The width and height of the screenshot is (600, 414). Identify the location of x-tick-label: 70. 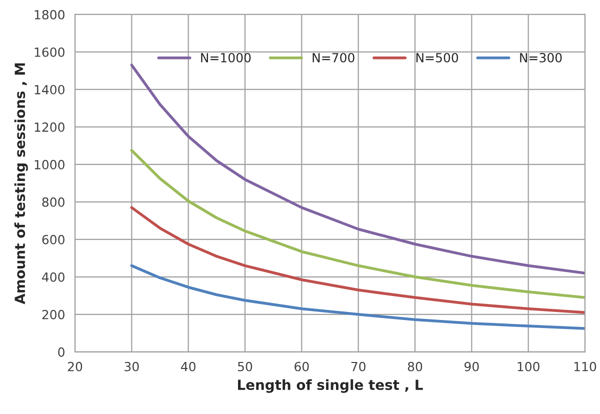
(358, 367).